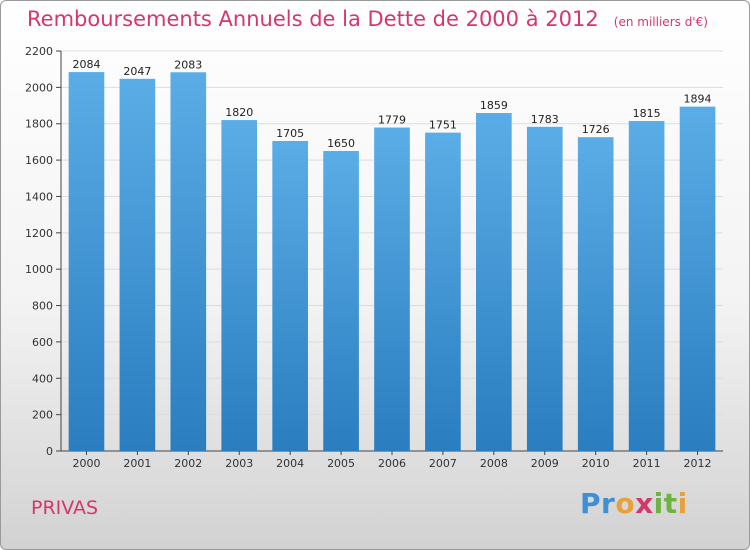 Image resolution: width=750 pixels, height=550 pixels. I want to click on x-tick-label: 2002, so click(188, 463).